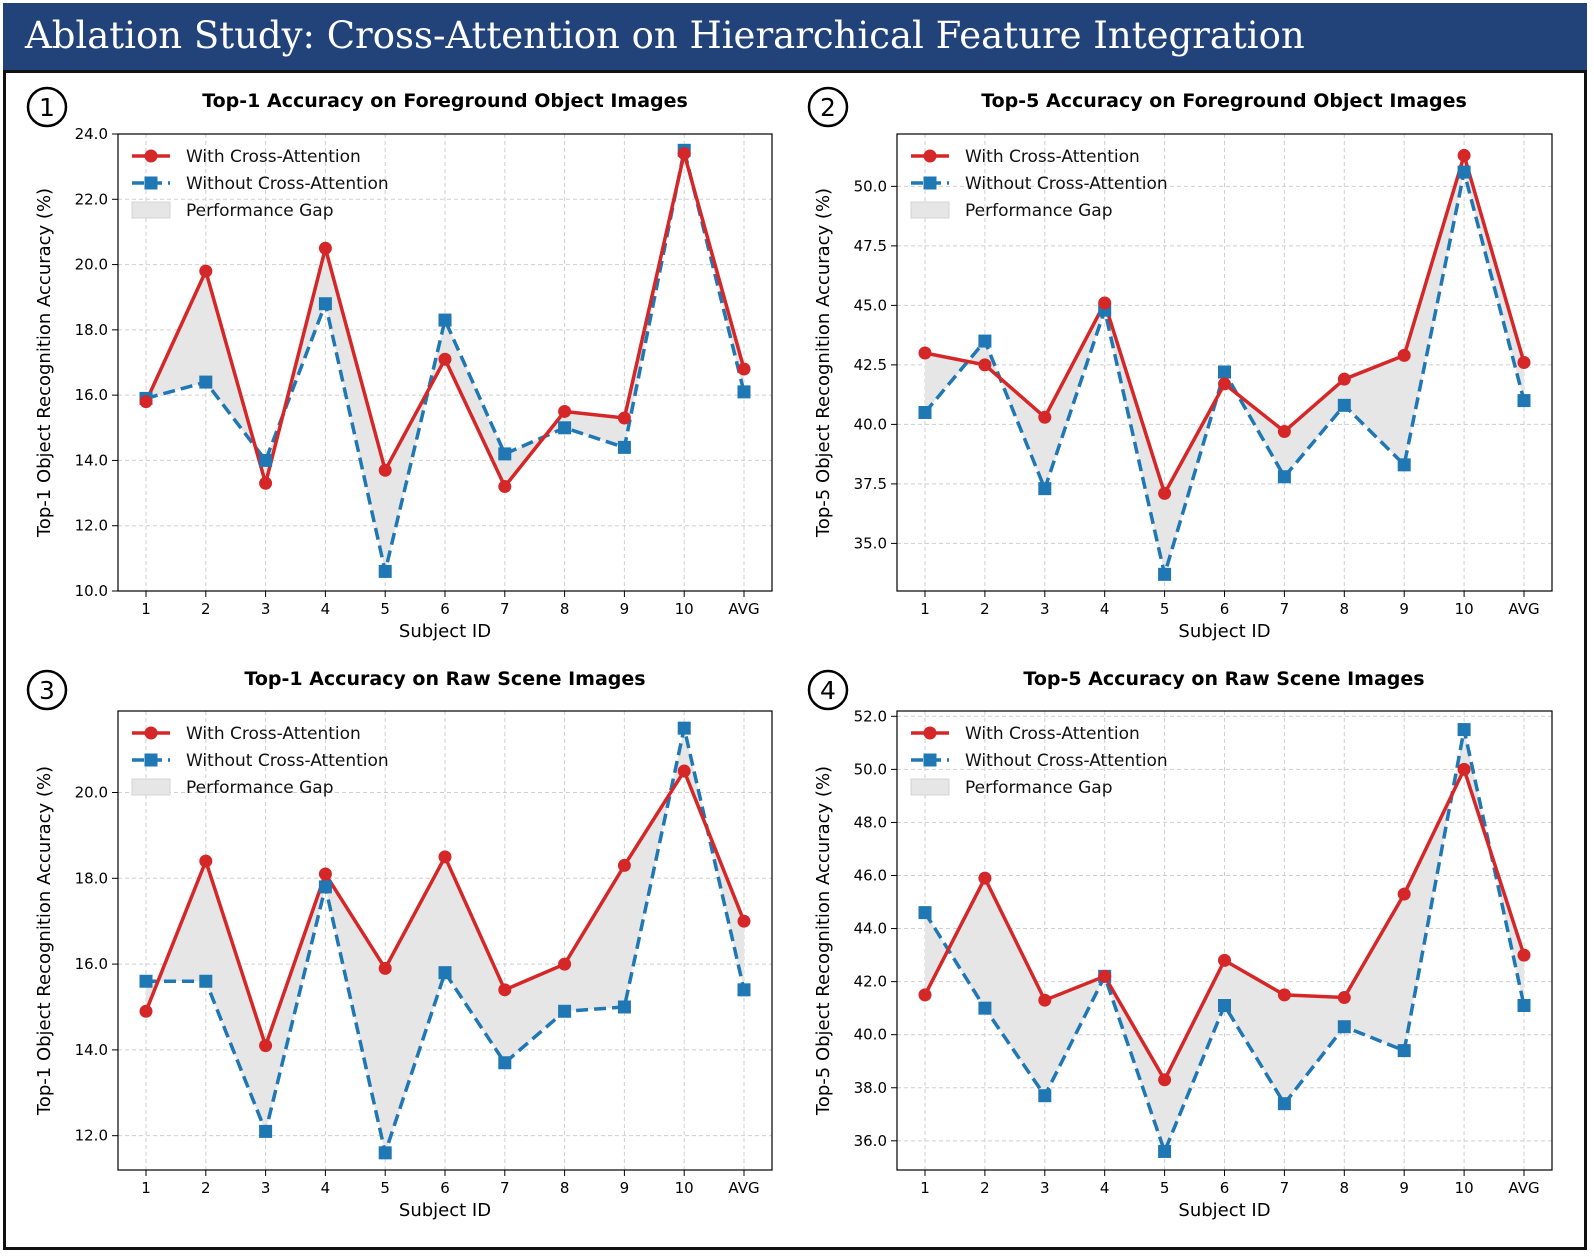 The height and width of the screenshot is (1257, 1594). Describe the element at coordinates (985, 609) in the screenshot. I see `x-tick-label: 2` at that location.